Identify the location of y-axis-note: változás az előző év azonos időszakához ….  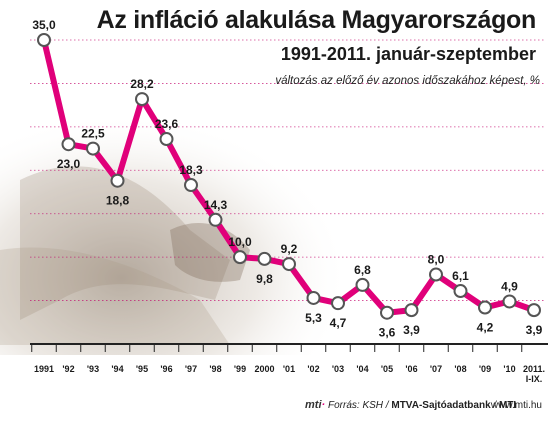
(407, 81).